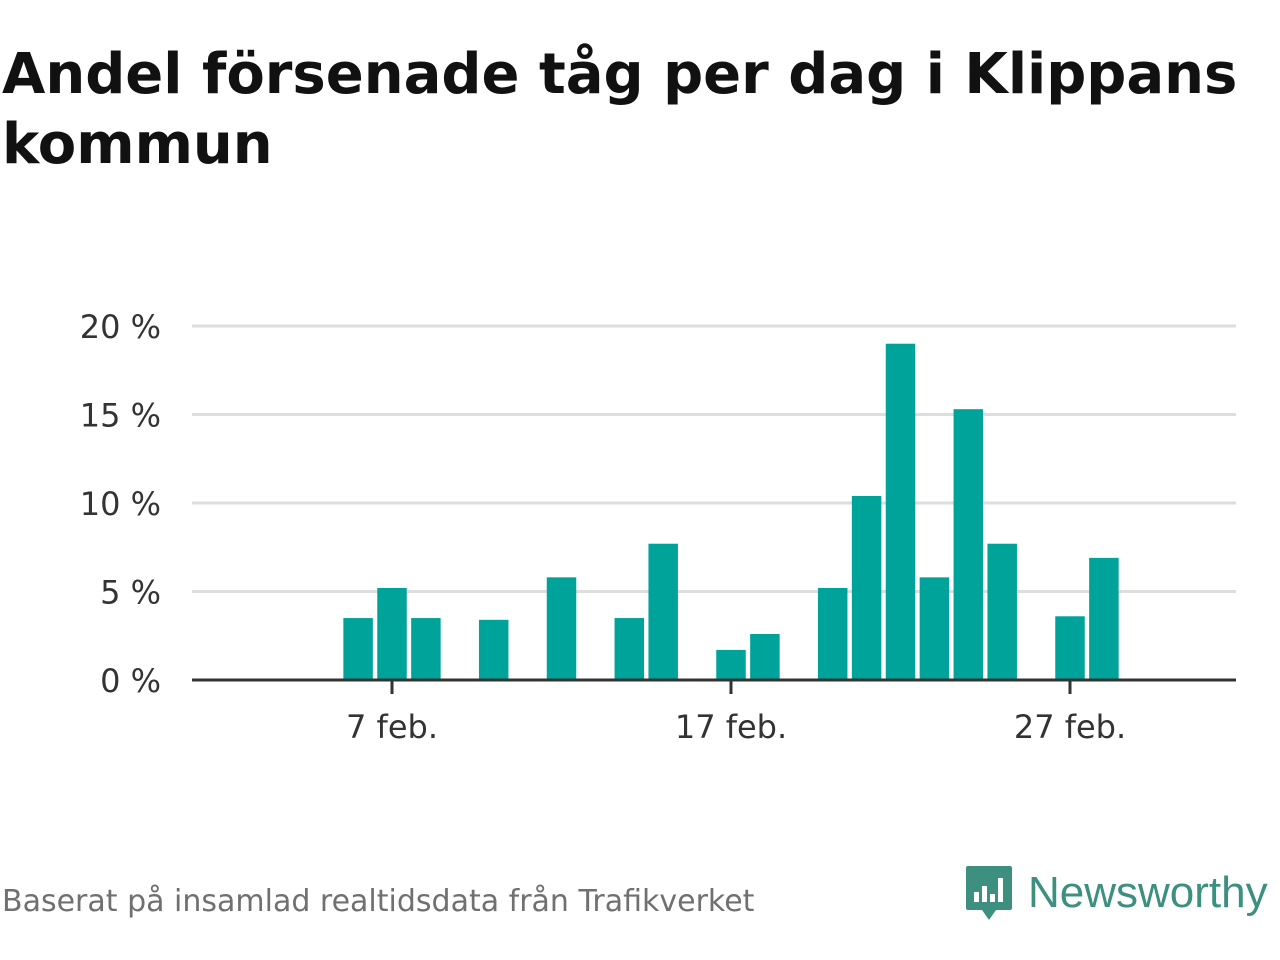  I want to click on y-tick-label: 15 %, so click(120, 416).